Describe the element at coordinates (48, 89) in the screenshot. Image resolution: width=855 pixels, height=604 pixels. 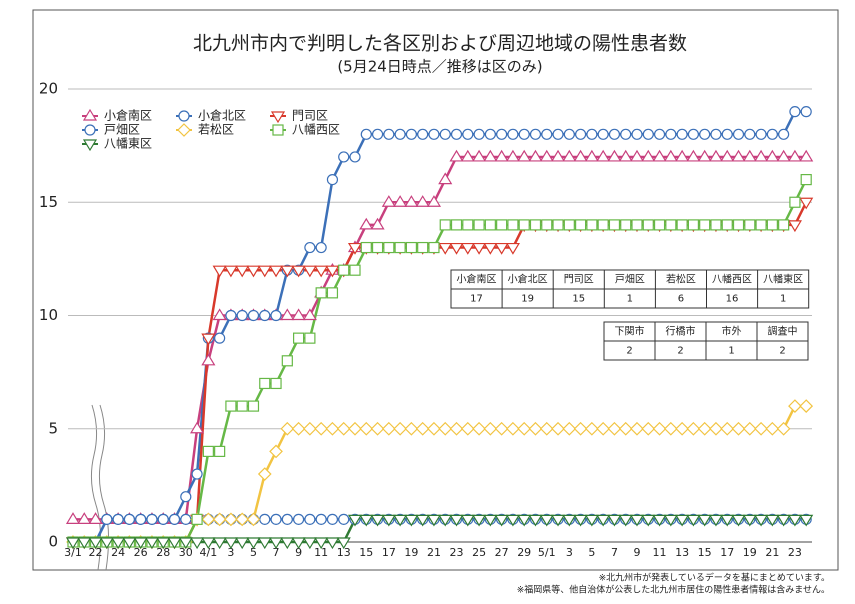
I see `y-tick-label: 20` at that location.